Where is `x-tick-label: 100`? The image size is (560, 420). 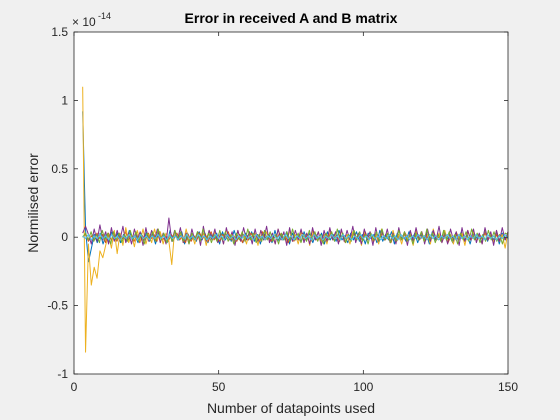 x-tick-label: 100 is located at coordinates (363, 387).